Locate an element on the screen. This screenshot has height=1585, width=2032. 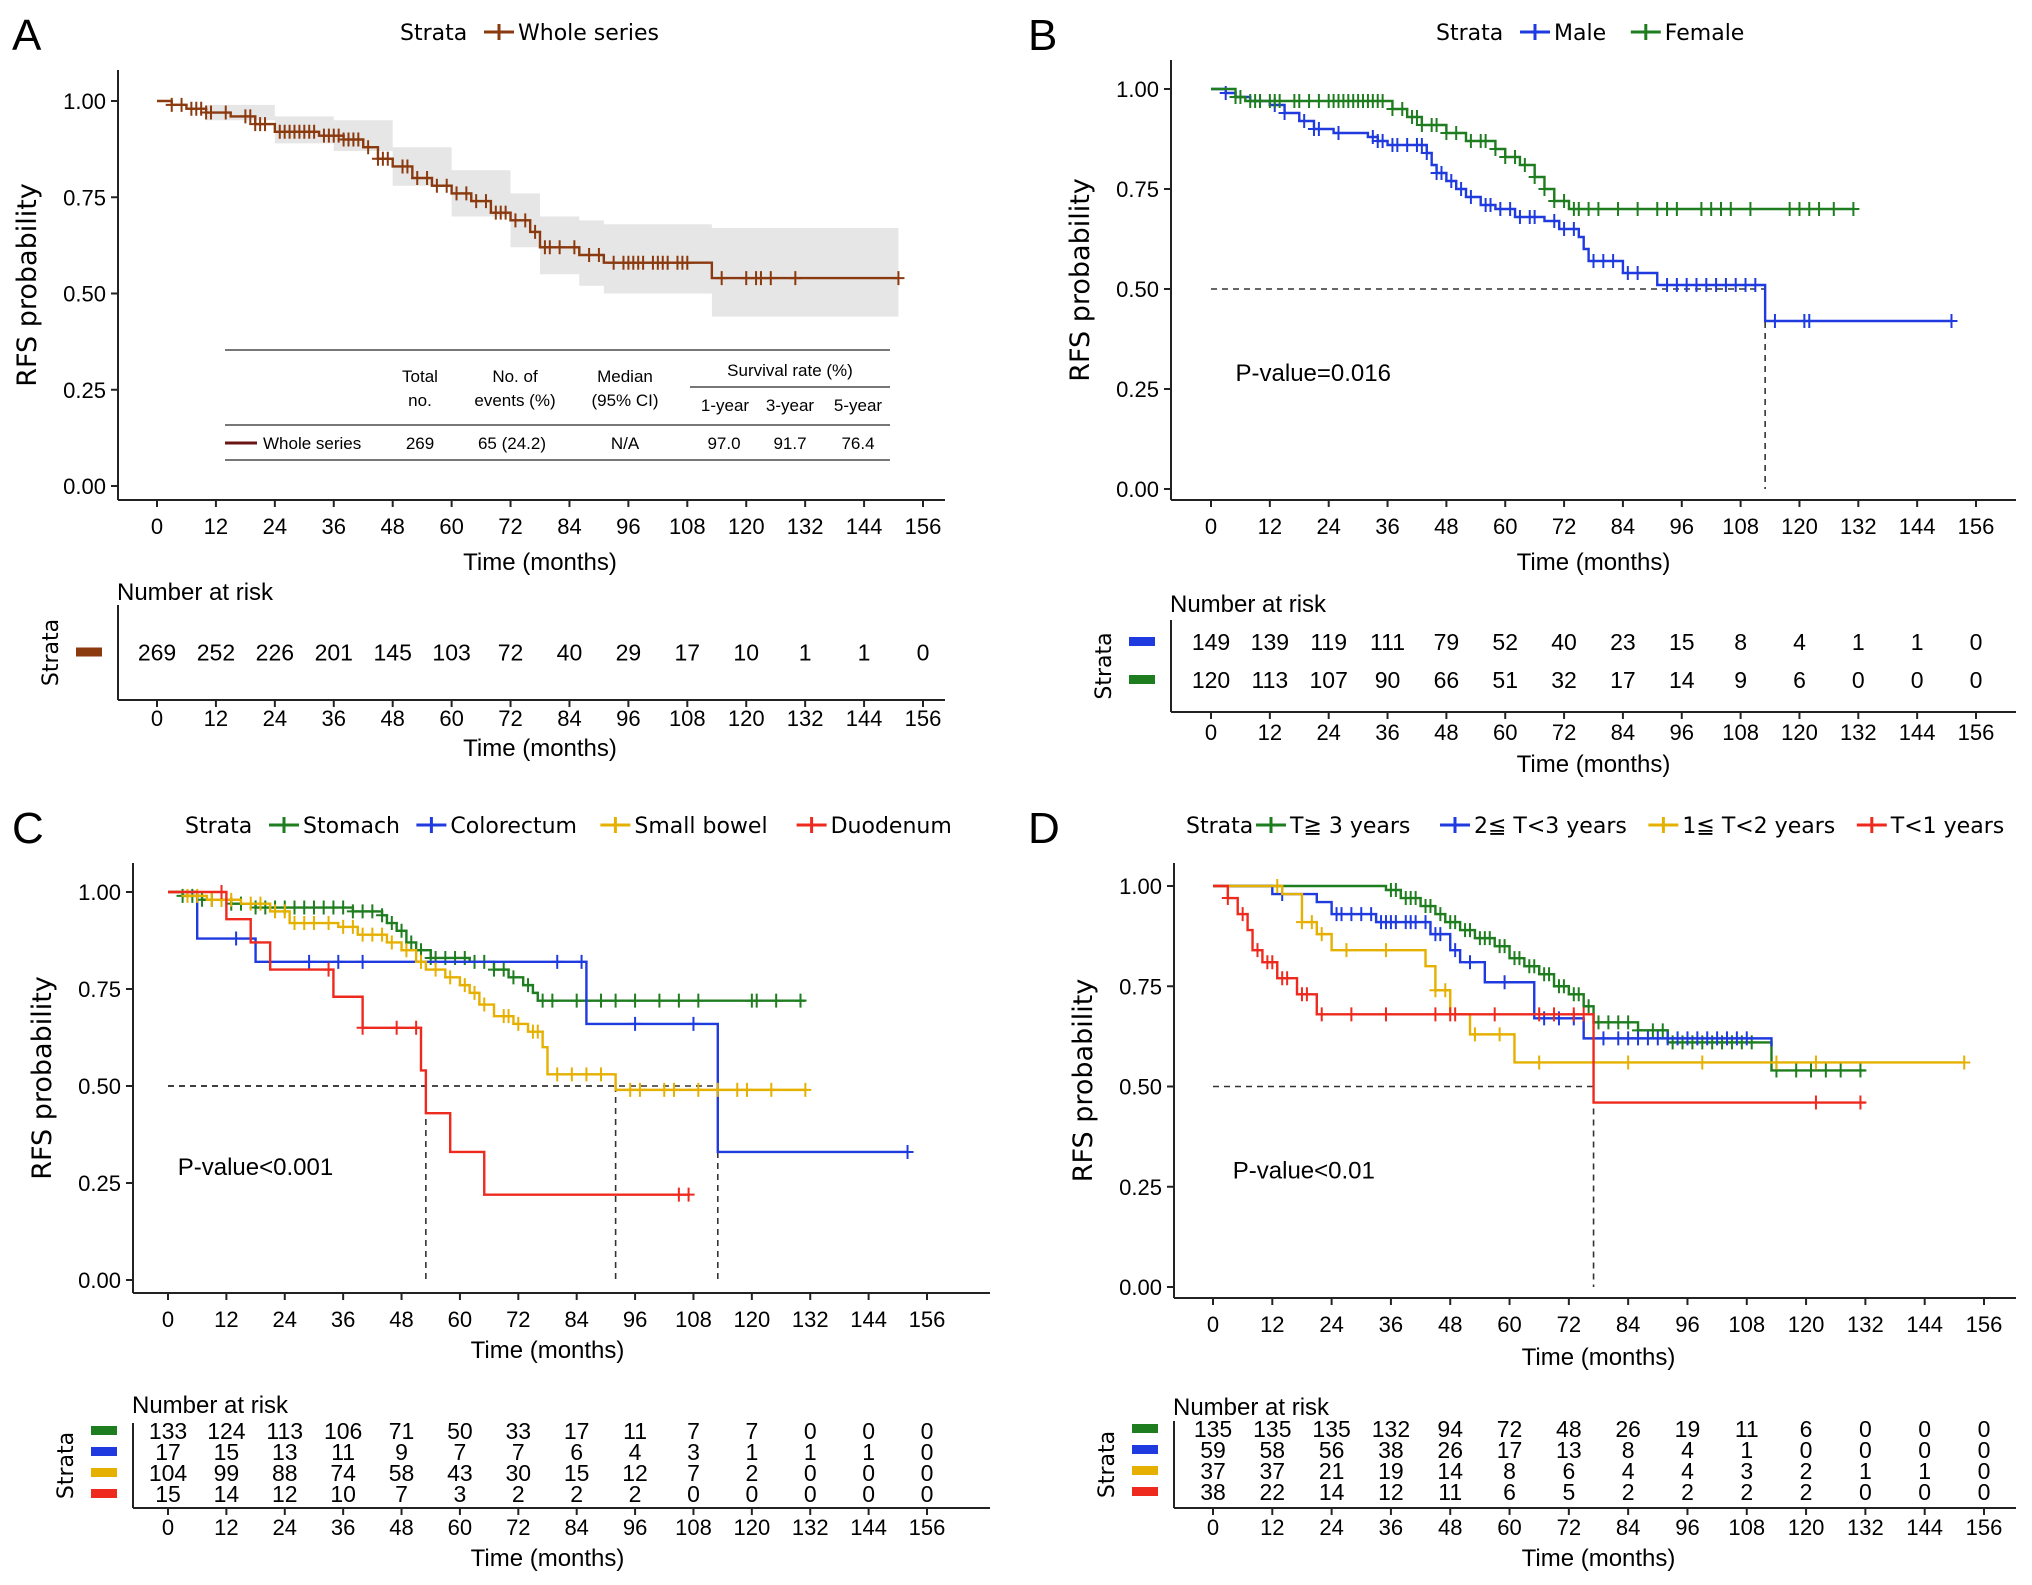
panel-letter: B is located at coordinates (1042, 35).